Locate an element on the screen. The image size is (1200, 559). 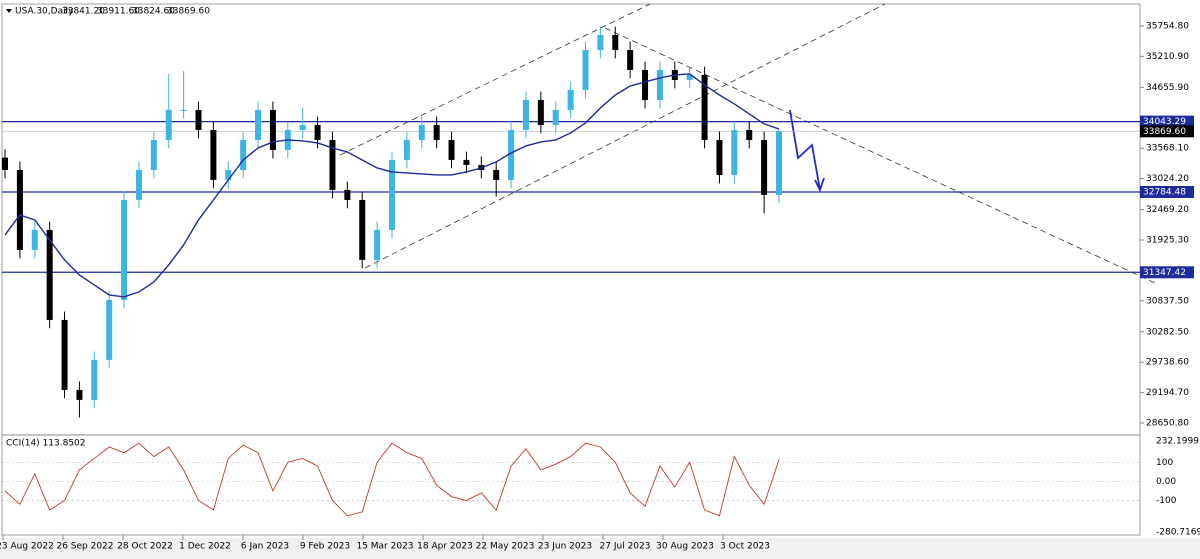
ohlc-open: 33841.20 is located at coordinates (83, 12).